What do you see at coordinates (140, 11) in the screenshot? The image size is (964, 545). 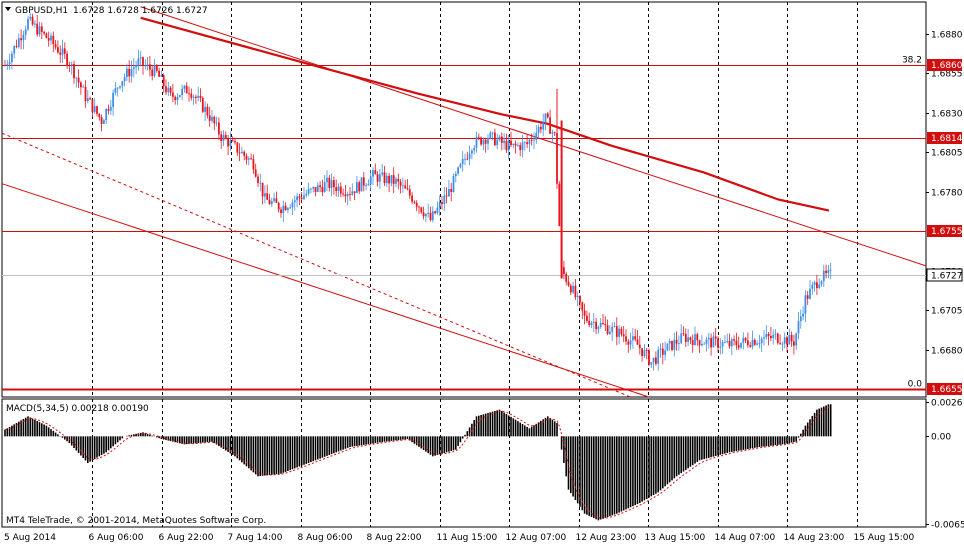 I see `chart-ohlc: 1.6728 1.6728 1.6726 1.6727` at bounding box center [140, 11].